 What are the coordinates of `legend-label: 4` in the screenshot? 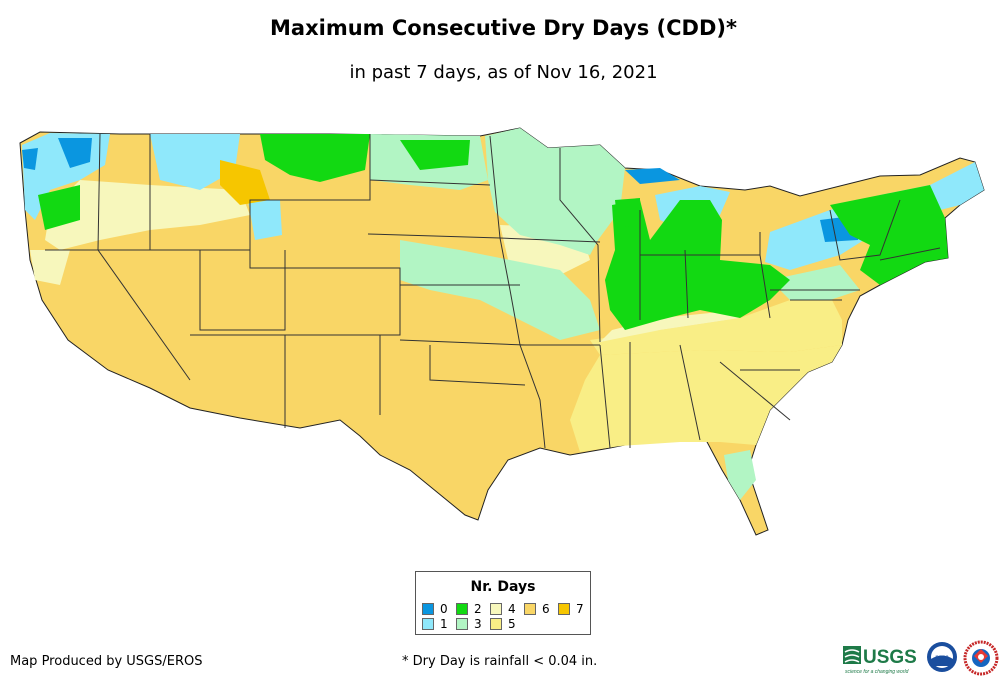 It's located at (512, 609).